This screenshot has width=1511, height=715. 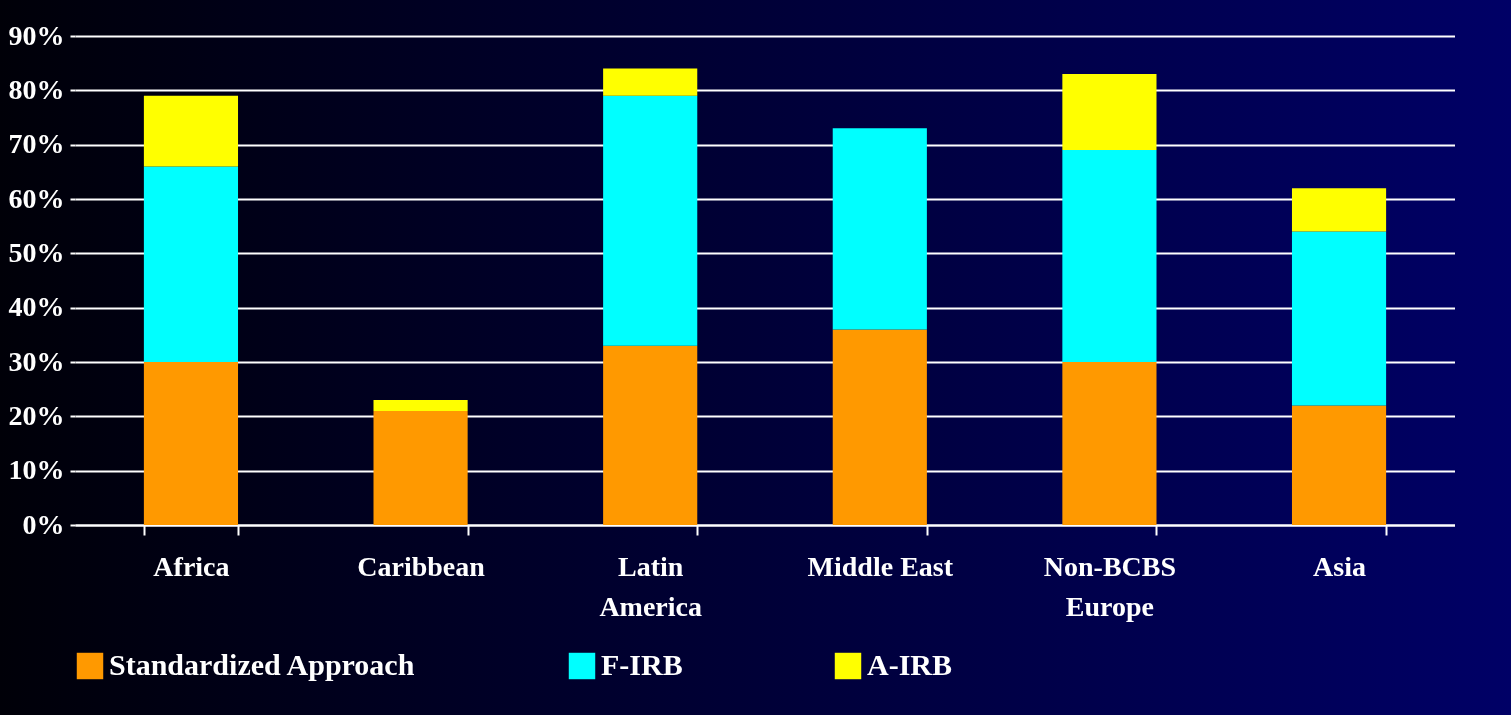 What do you see at coordinates (262, 664) in the screenshot?
I see `legend-label: Standardized Approach` at bounding box center [262, 664].